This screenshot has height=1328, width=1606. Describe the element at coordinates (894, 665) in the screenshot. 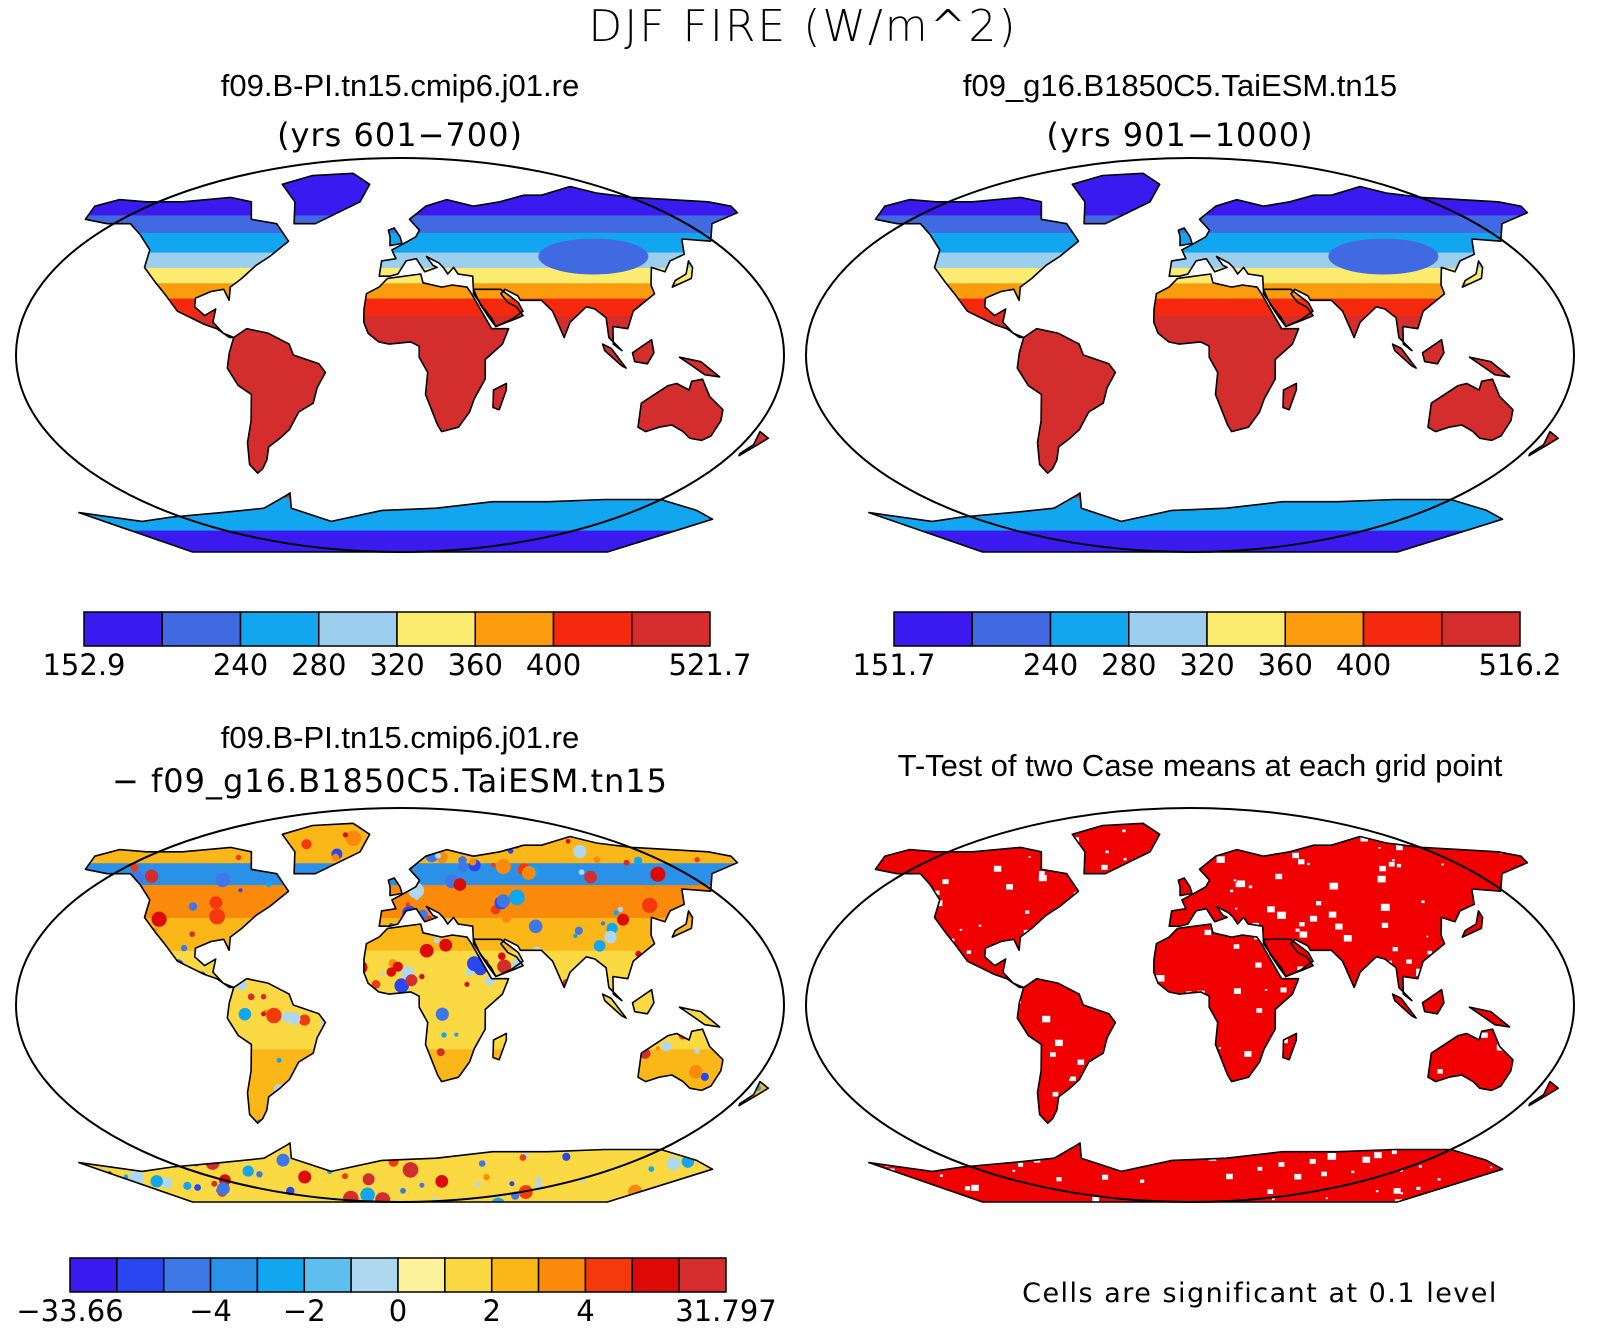

I see `colorbar-tick-label: 151.7` at that location.